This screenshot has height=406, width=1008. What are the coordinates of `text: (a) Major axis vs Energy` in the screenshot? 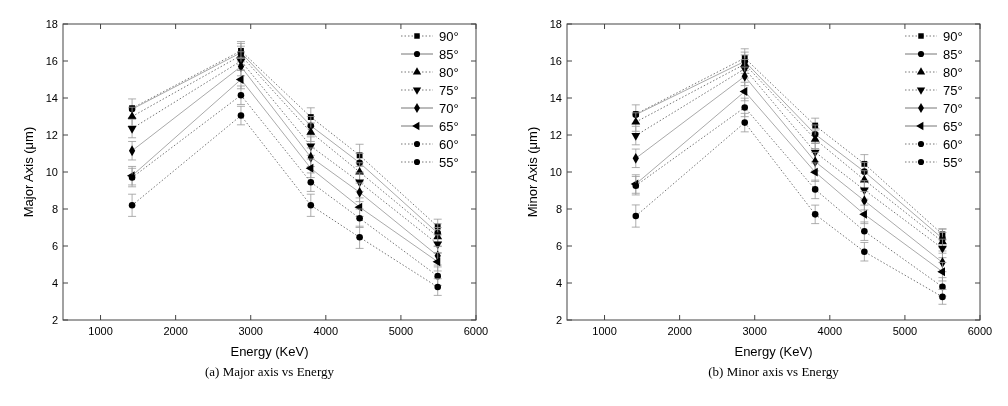 It's located at (269, 371).